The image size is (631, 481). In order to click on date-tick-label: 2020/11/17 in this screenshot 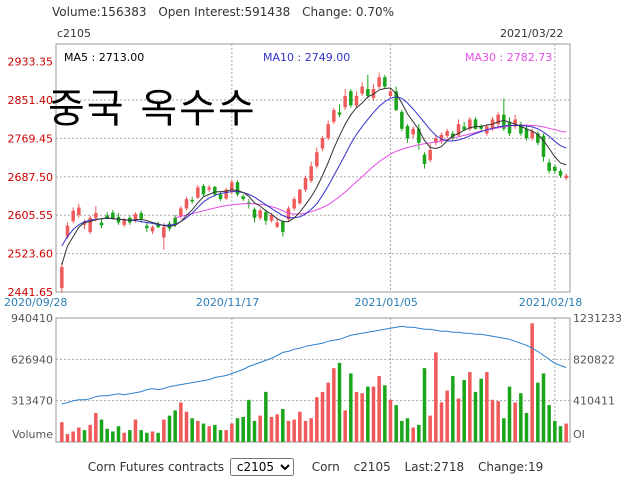, I will do `click(227, 302)`.